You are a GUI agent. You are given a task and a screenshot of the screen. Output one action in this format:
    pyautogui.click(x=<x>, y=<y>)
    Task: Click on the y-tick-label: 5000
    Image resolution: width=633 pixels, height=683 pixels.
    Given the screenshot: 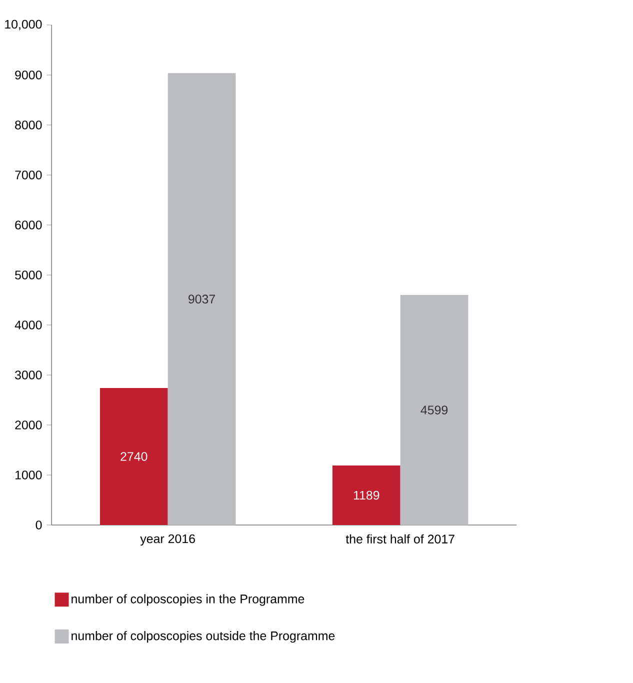 What is the action you would take?
    pyautogui.click(x=28, y=275)
    